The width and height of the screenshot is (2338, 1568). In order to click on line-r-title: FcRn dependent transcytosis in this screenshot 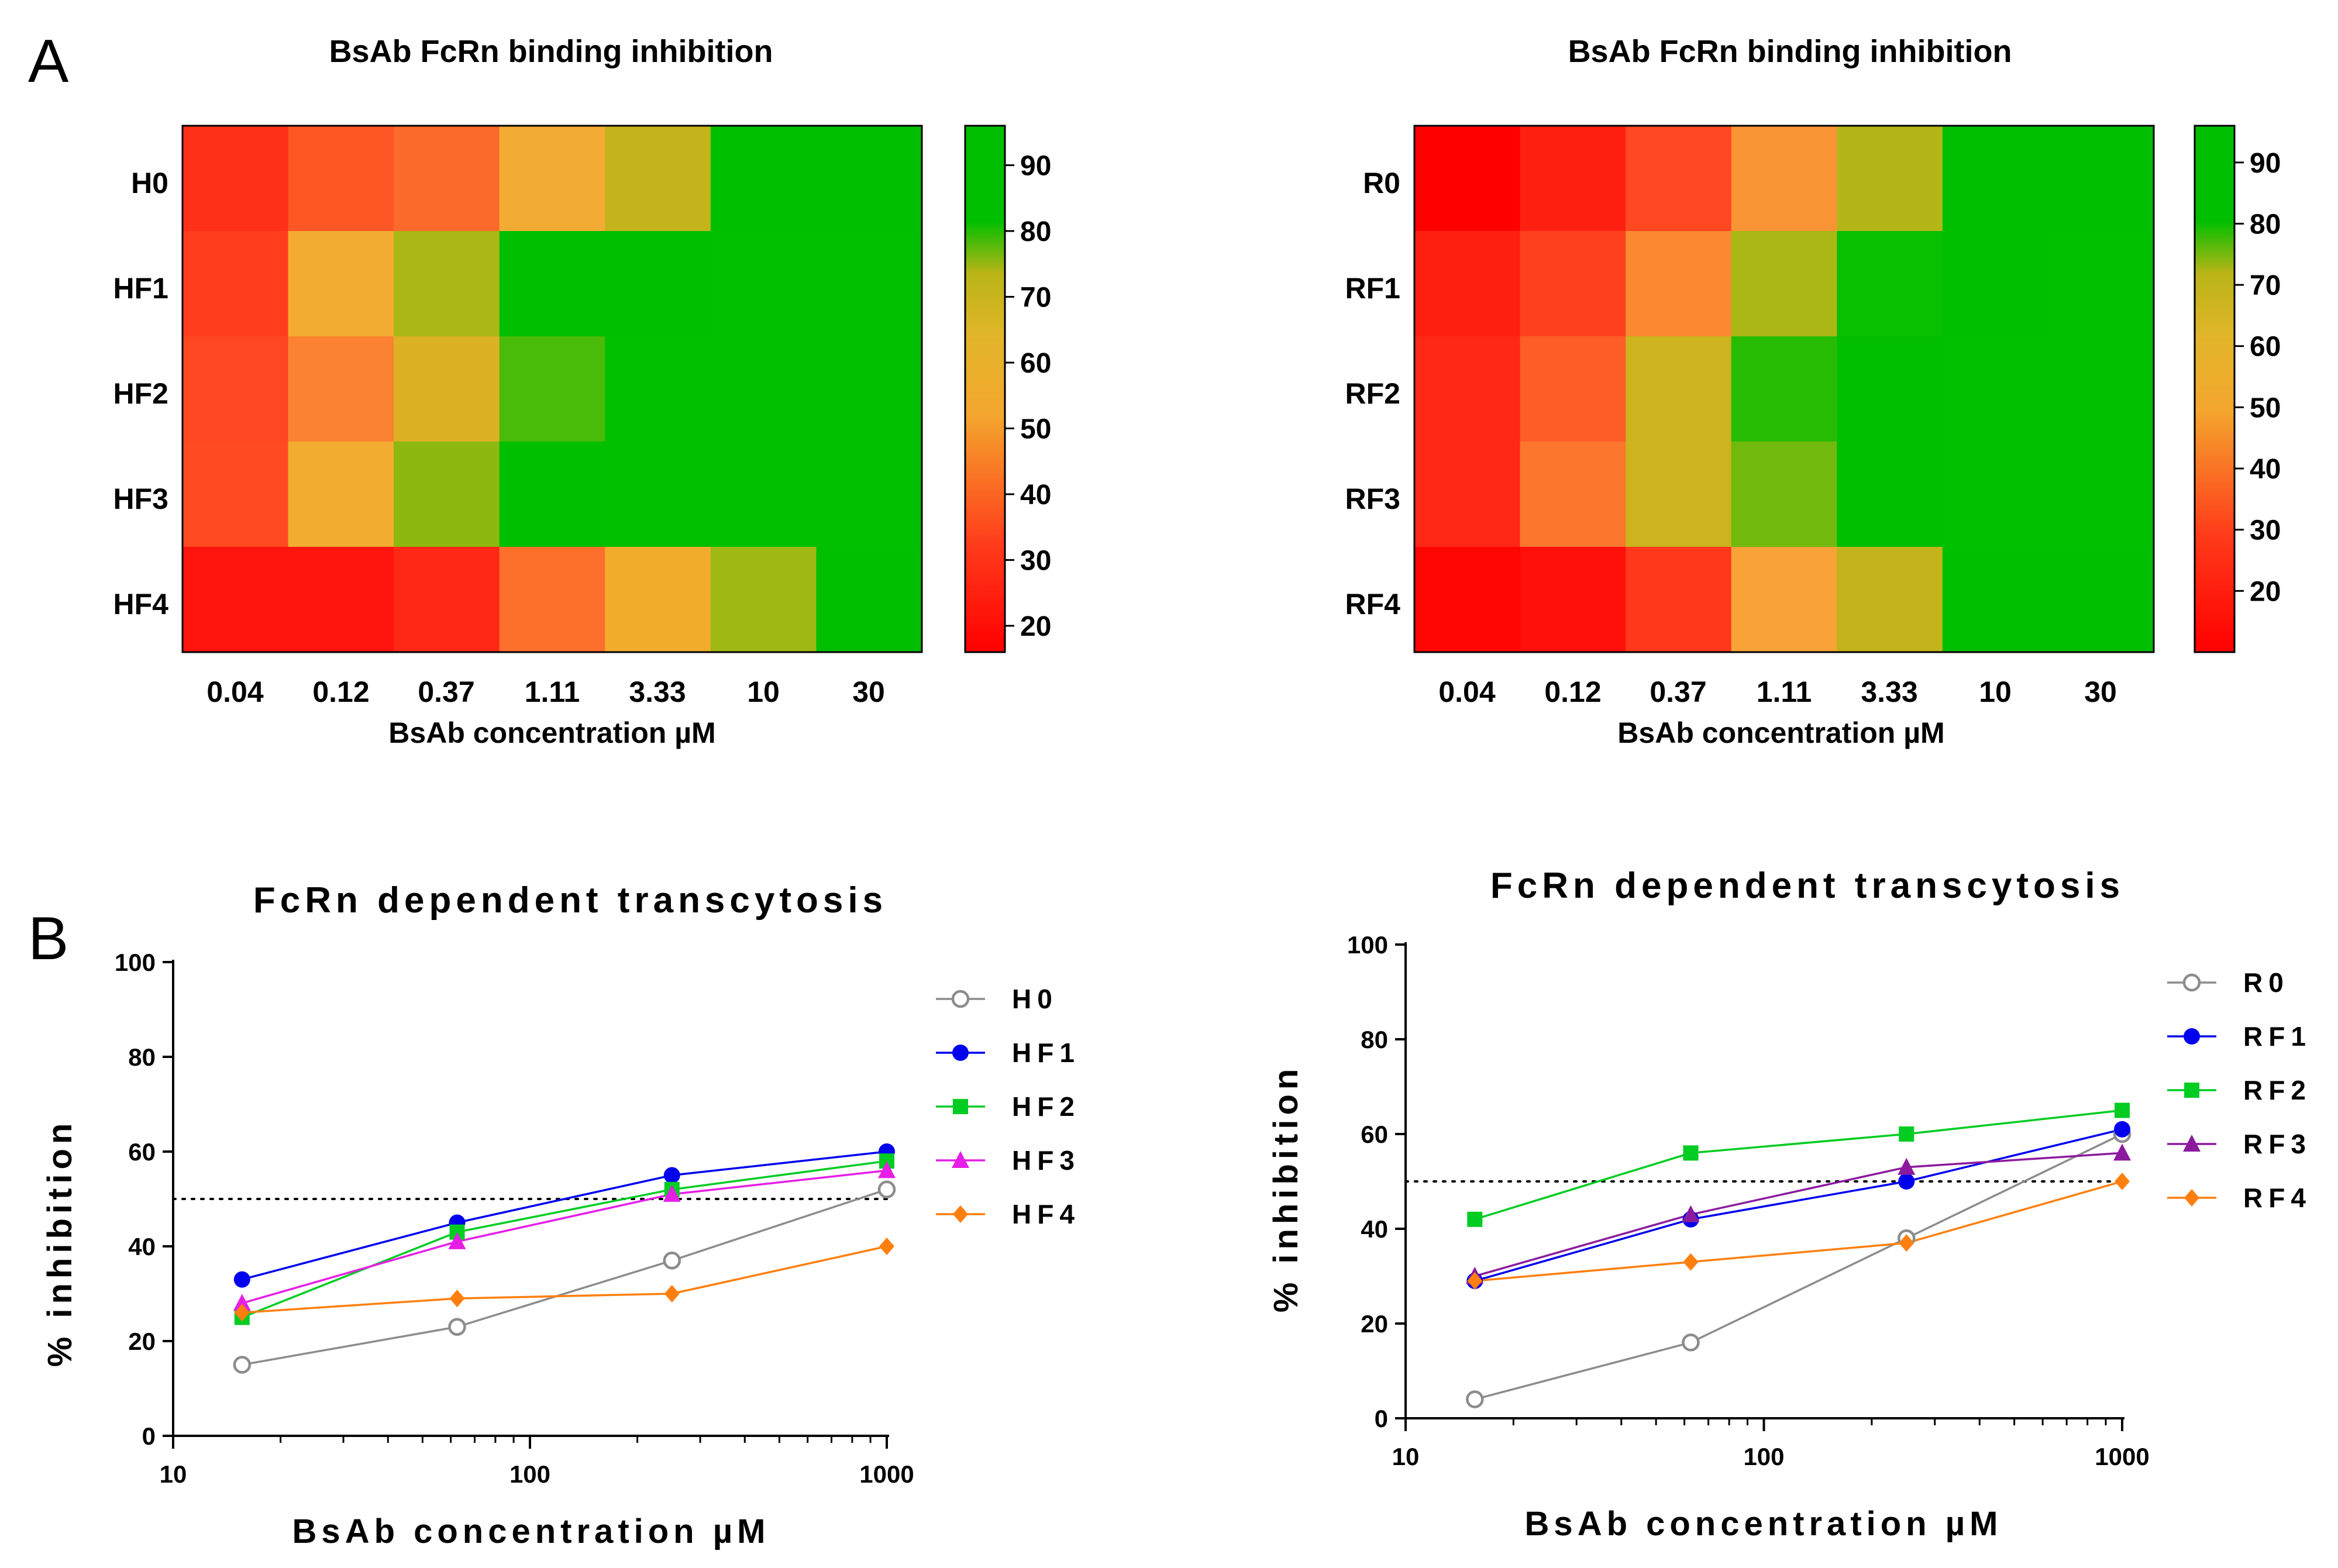, I will do `click(1807, 886)`.